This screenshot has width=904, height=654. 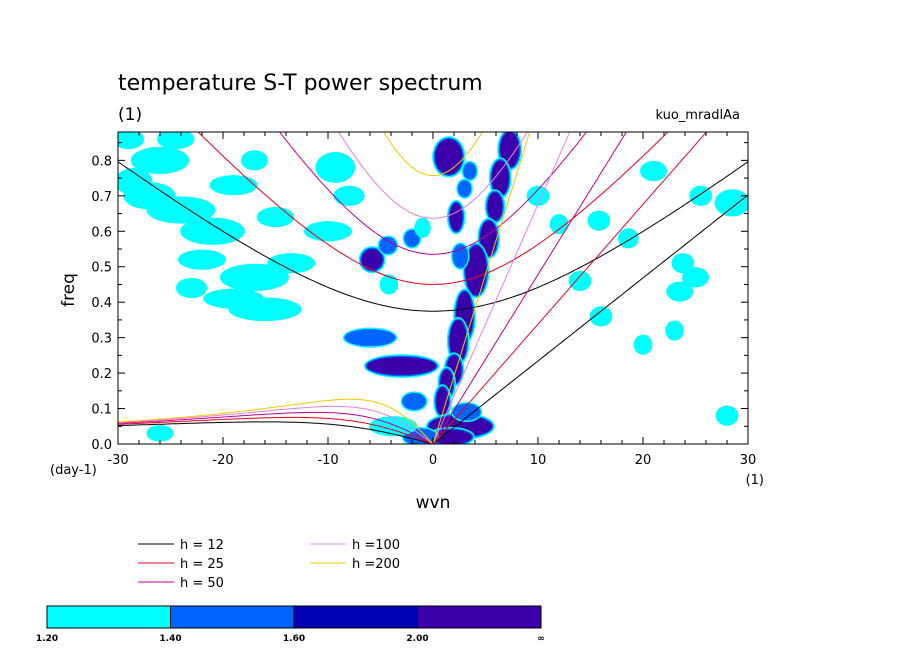 What do you see at coordinates (300, 83) in the screenshot?
I see `chart-title: temperature S-T power spectrum` at bounding box center [300, 83].